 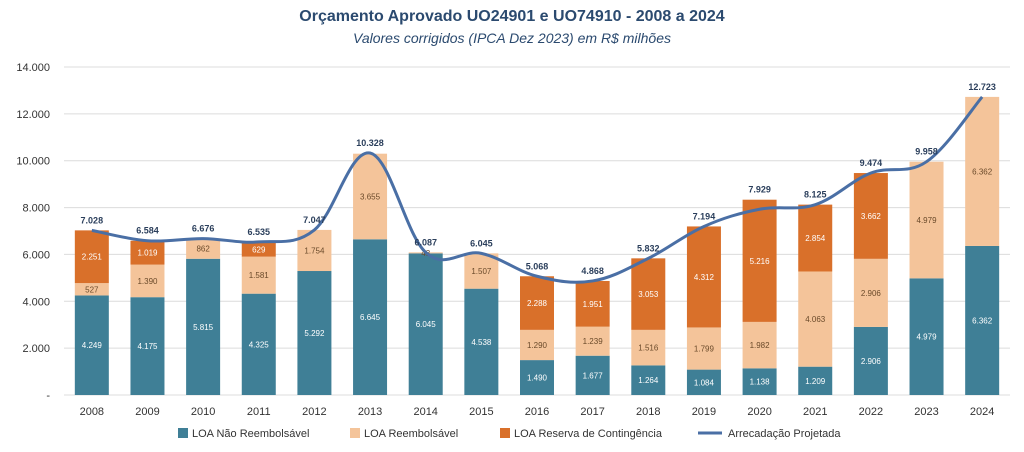 What do you see at coordinates (36, 302) in the screenshot?
I see `y-tick-label: 4.000` at bounding box center [36, 302].